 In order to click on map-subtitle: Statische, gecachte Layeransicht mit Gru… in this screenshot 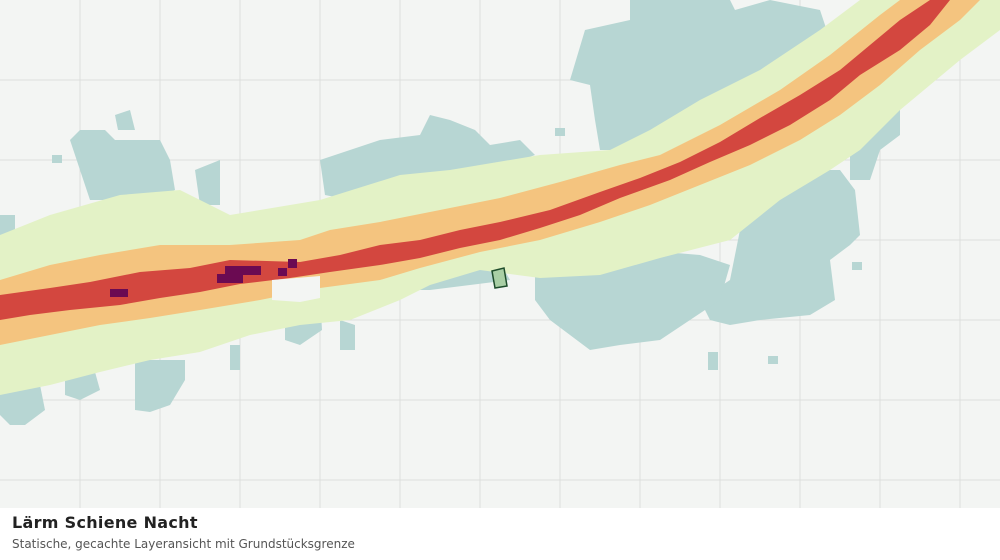, I will do `click(183, 544)`.